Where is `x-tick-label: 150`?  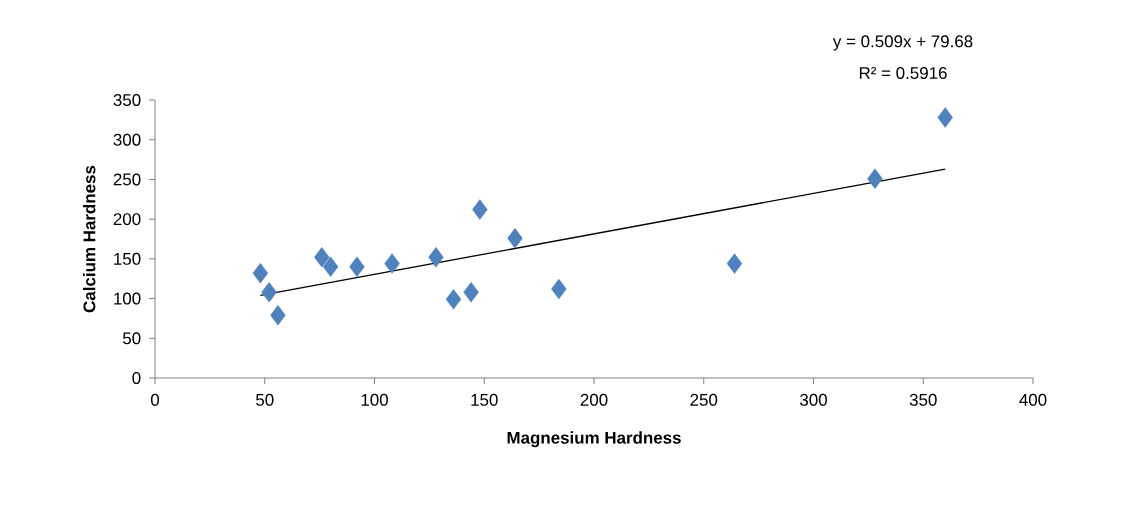
x-tick-label: 150 is located at coordinates (484, 399).